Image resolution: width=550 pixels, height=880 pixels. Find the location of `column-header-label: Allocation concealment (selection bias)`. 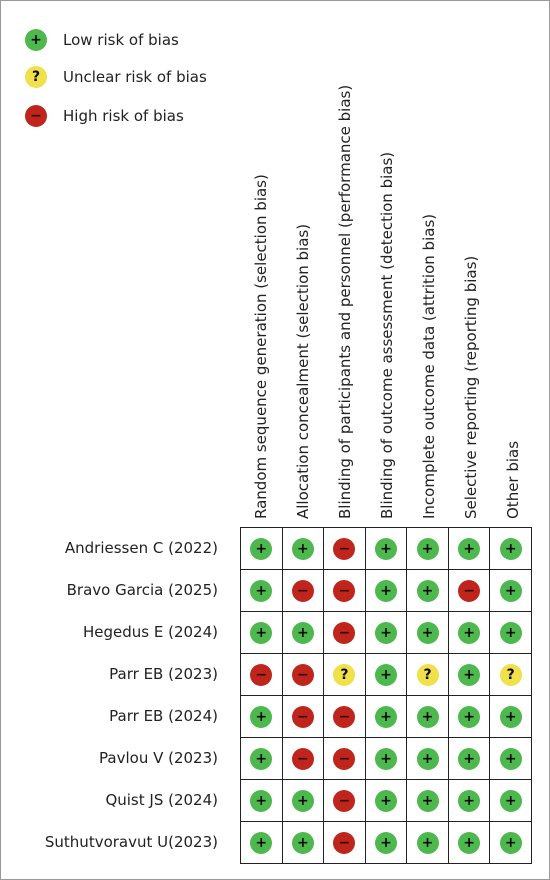

column-header-label: Allocation concealment (selection bias) is located at coordinates (303, 371).